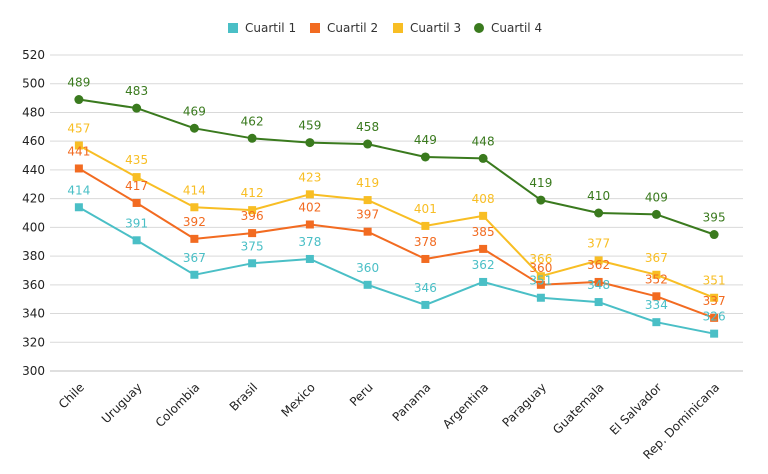 This screenshot has height=474, width=768. I want to click on legend: Cuartil 1 Cuartil 2 Cuartil 3 Cuartil 4, so click(385, 28).